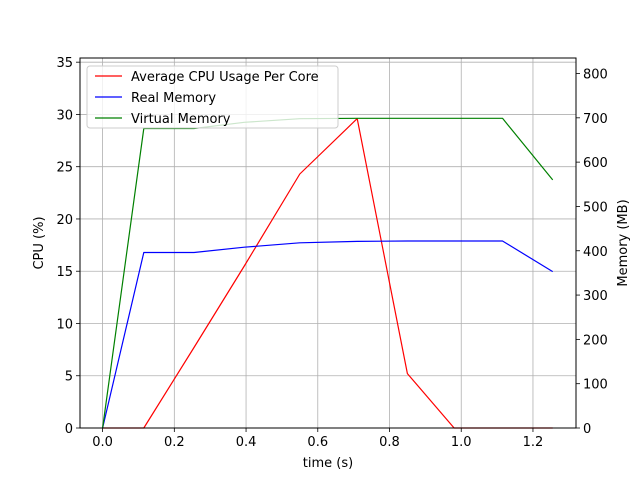  I want to click on y-right-tick-label: 0, so click(587, 429).